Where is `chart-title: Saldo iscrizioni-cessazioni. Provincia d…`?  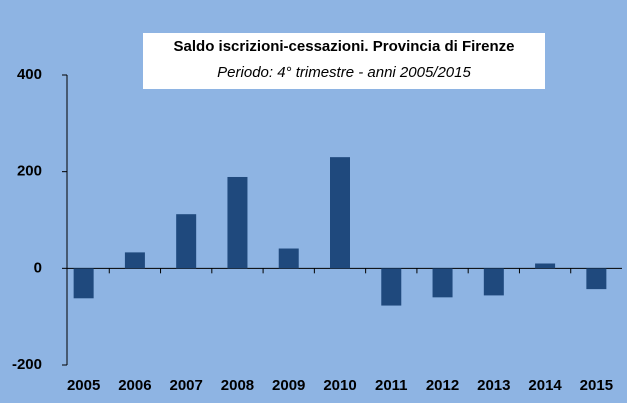
chart-title: Saldo iscrizioni-cessazioni. Provincia d… is located at coordinates (344, 46).